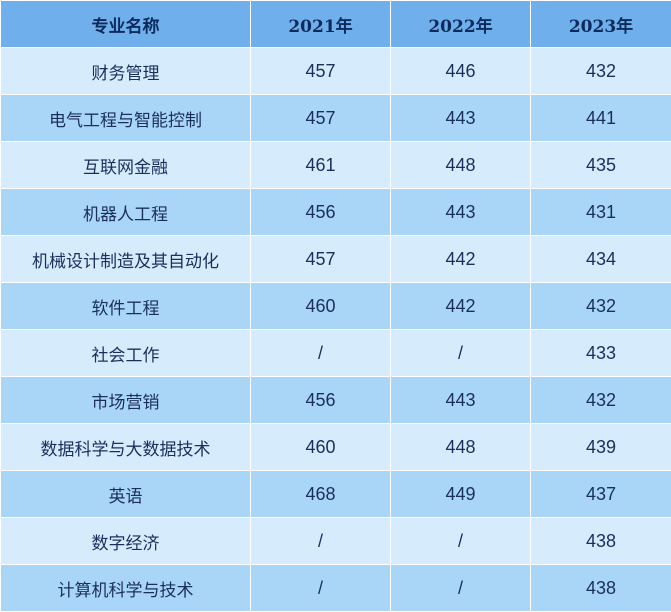  I want to click on table-row: 软件工程 460 442 432, so click(335, 306).